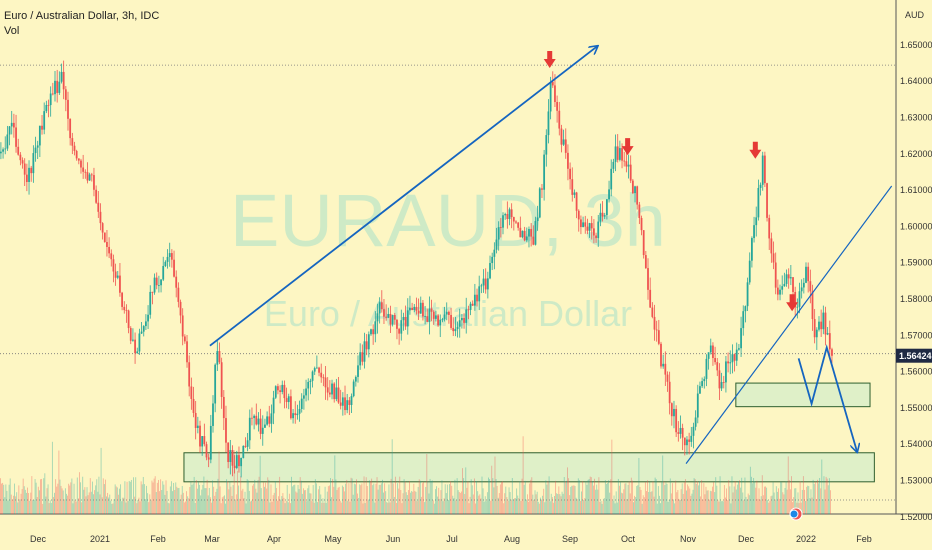  What do you see at coordinates (916, 299) in the screenshot?
I see `y-tick-label: 1.58000` at bounding box center [916, 299].